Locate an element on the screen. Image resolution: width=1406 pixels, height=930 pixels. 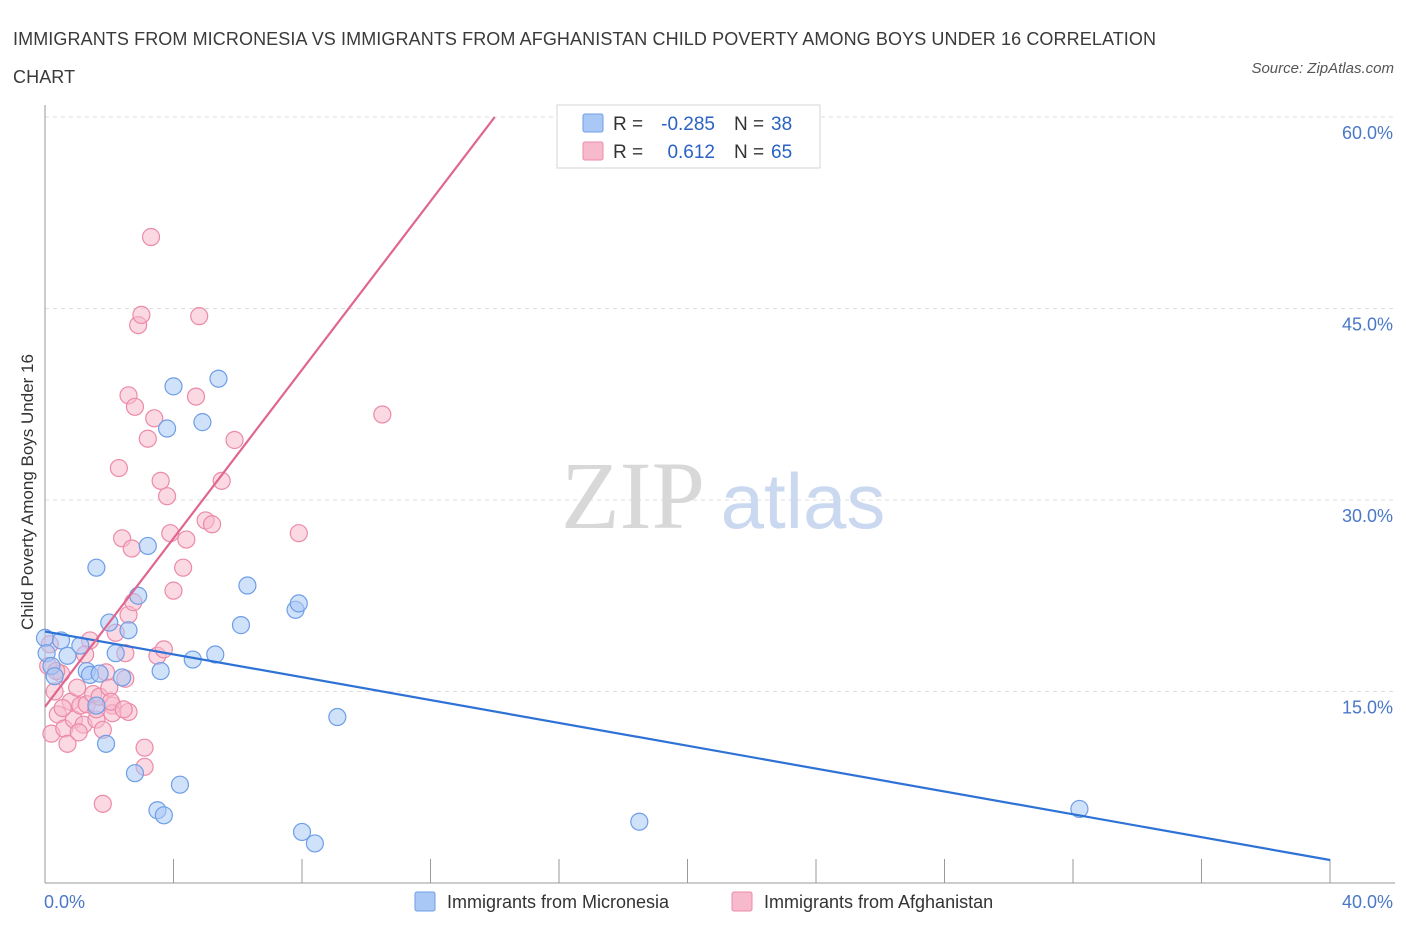
watermark-zip: ZIP is located at coordinates (633, 495).